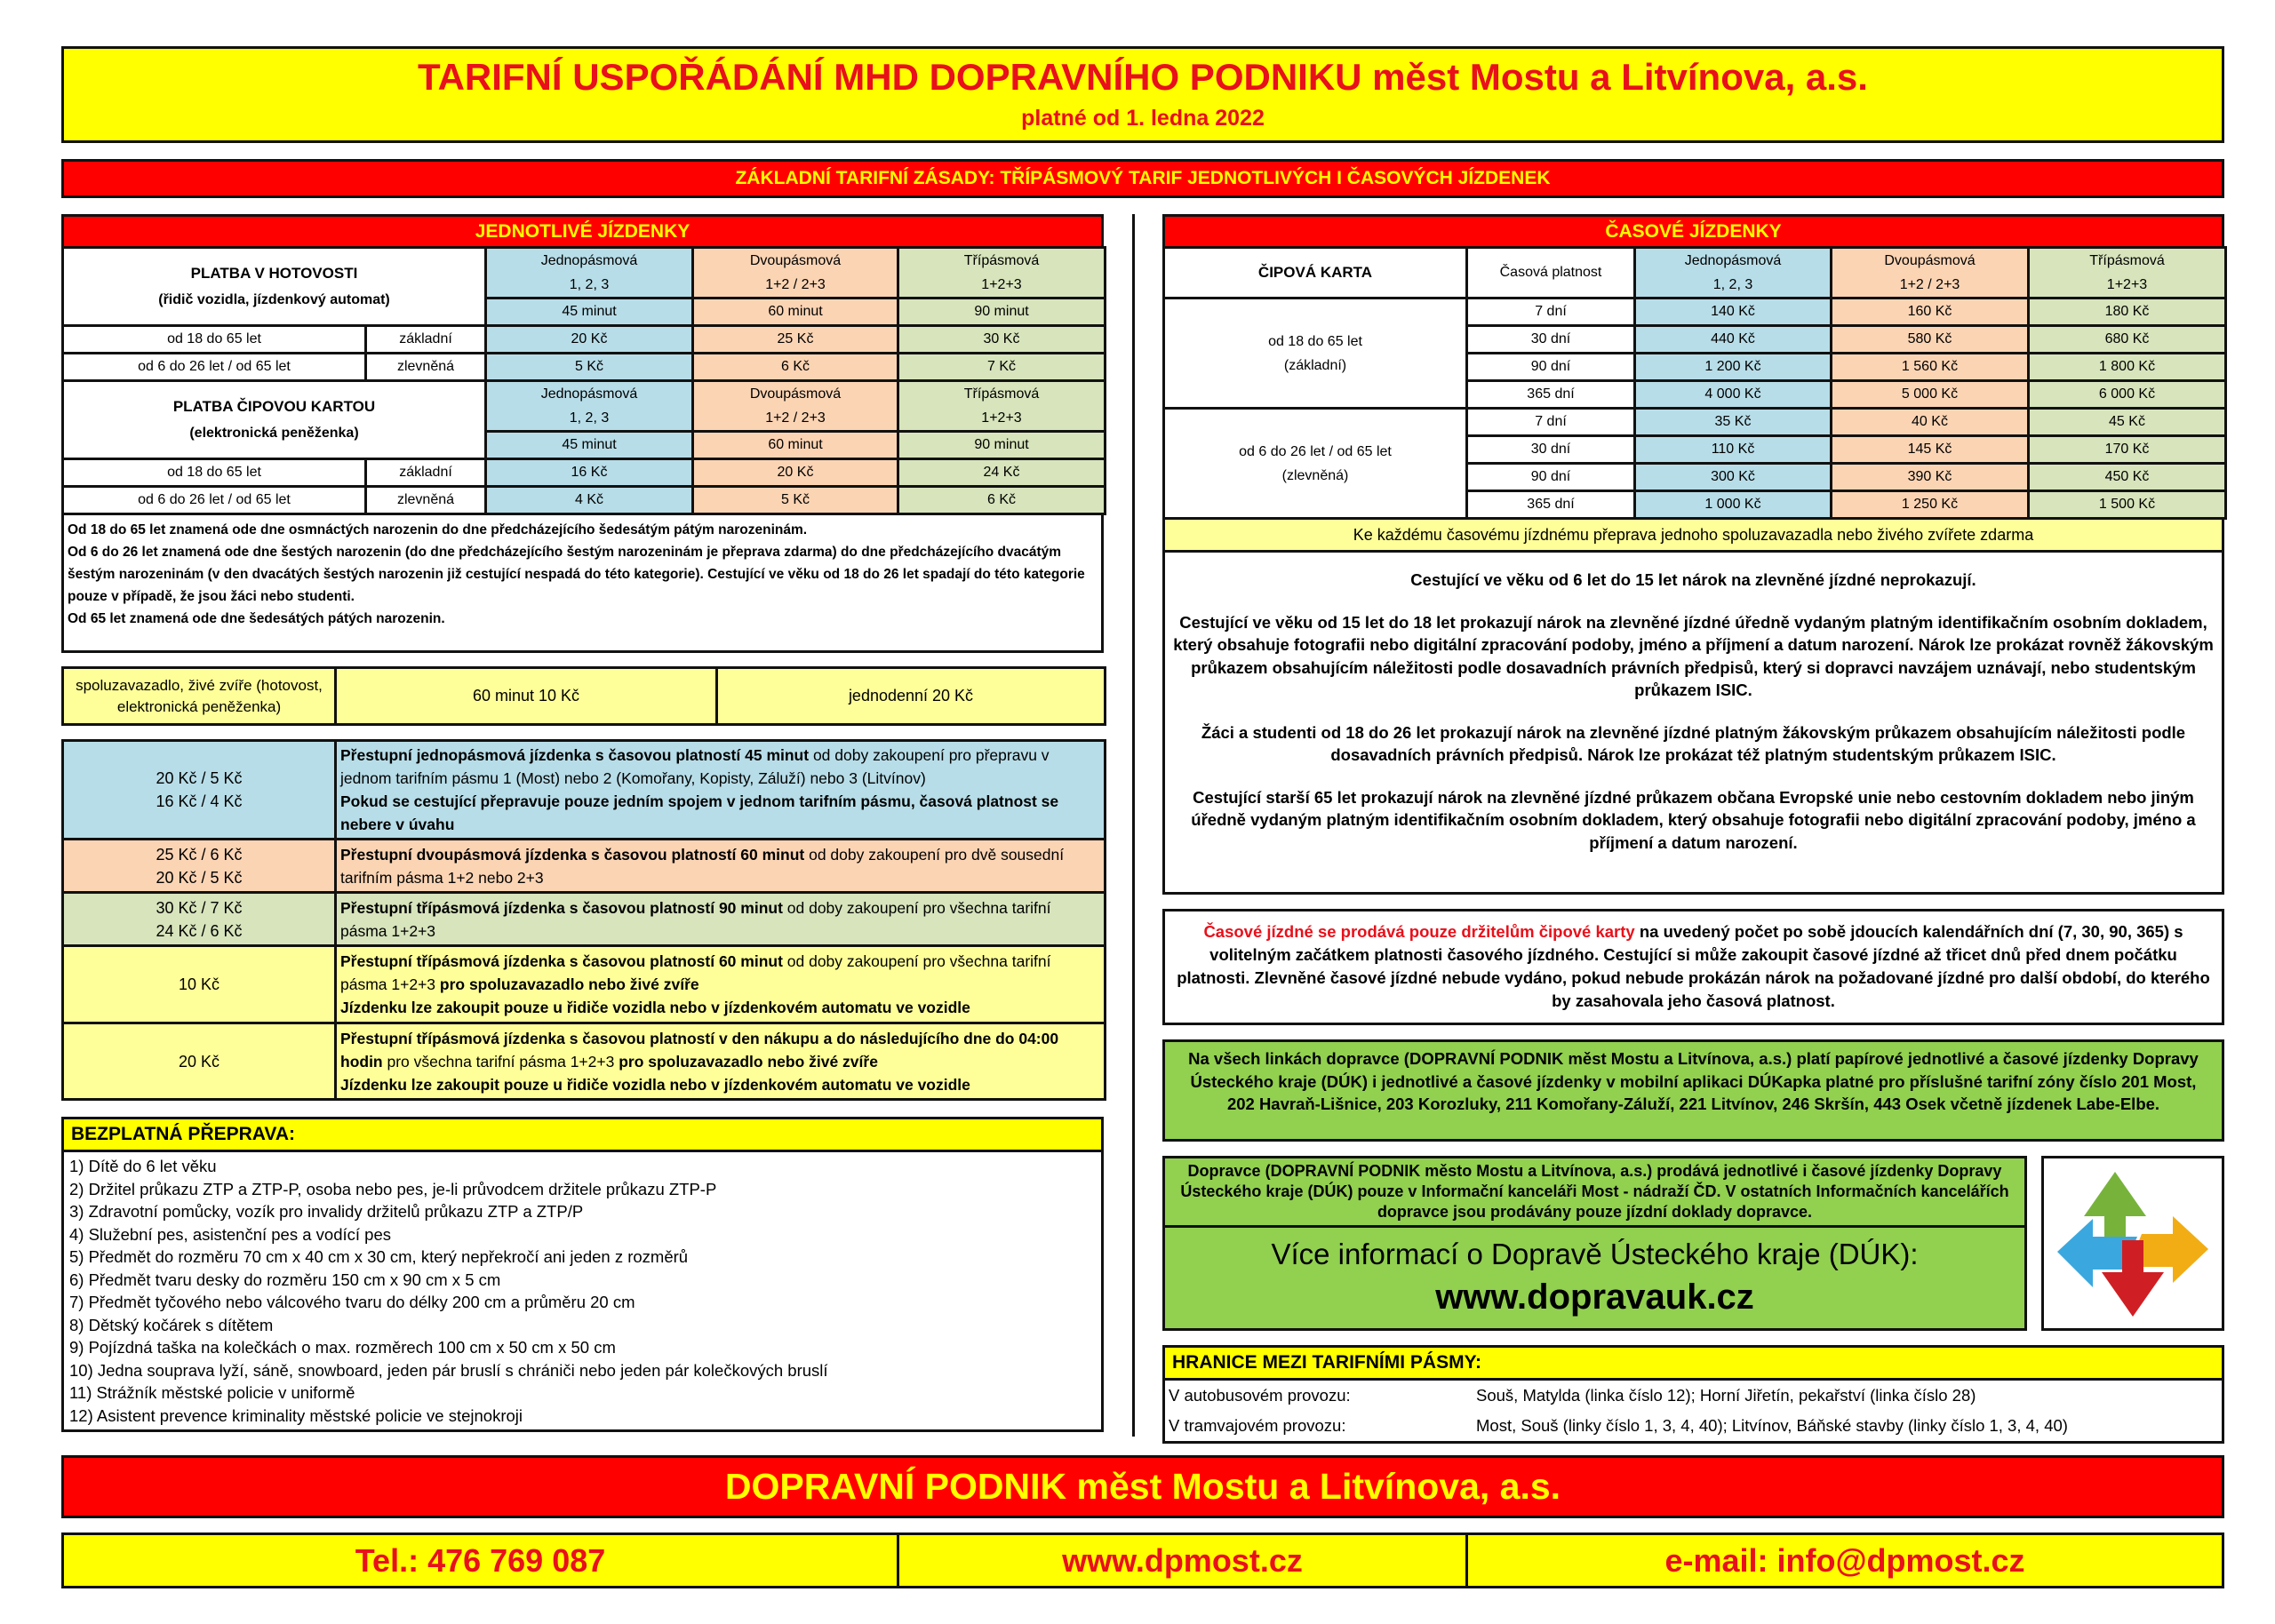  Describe the element at coordinates (795, 312) in the screenshot. I see `zone-duration: 60 minut` at that location.